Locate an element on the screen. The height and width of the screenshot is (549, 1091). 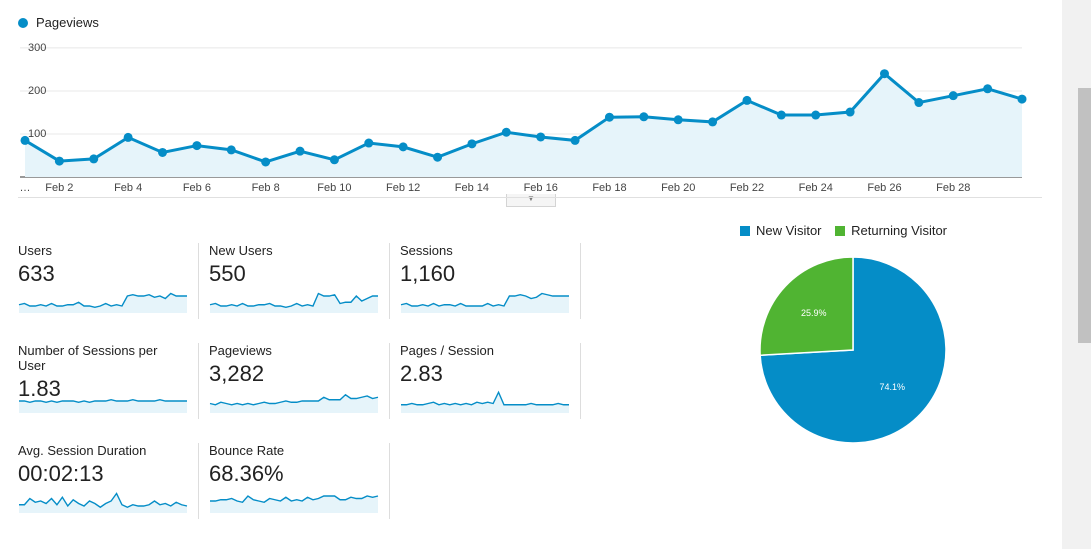
metric-label: Users is located at coordinates (35, 250).